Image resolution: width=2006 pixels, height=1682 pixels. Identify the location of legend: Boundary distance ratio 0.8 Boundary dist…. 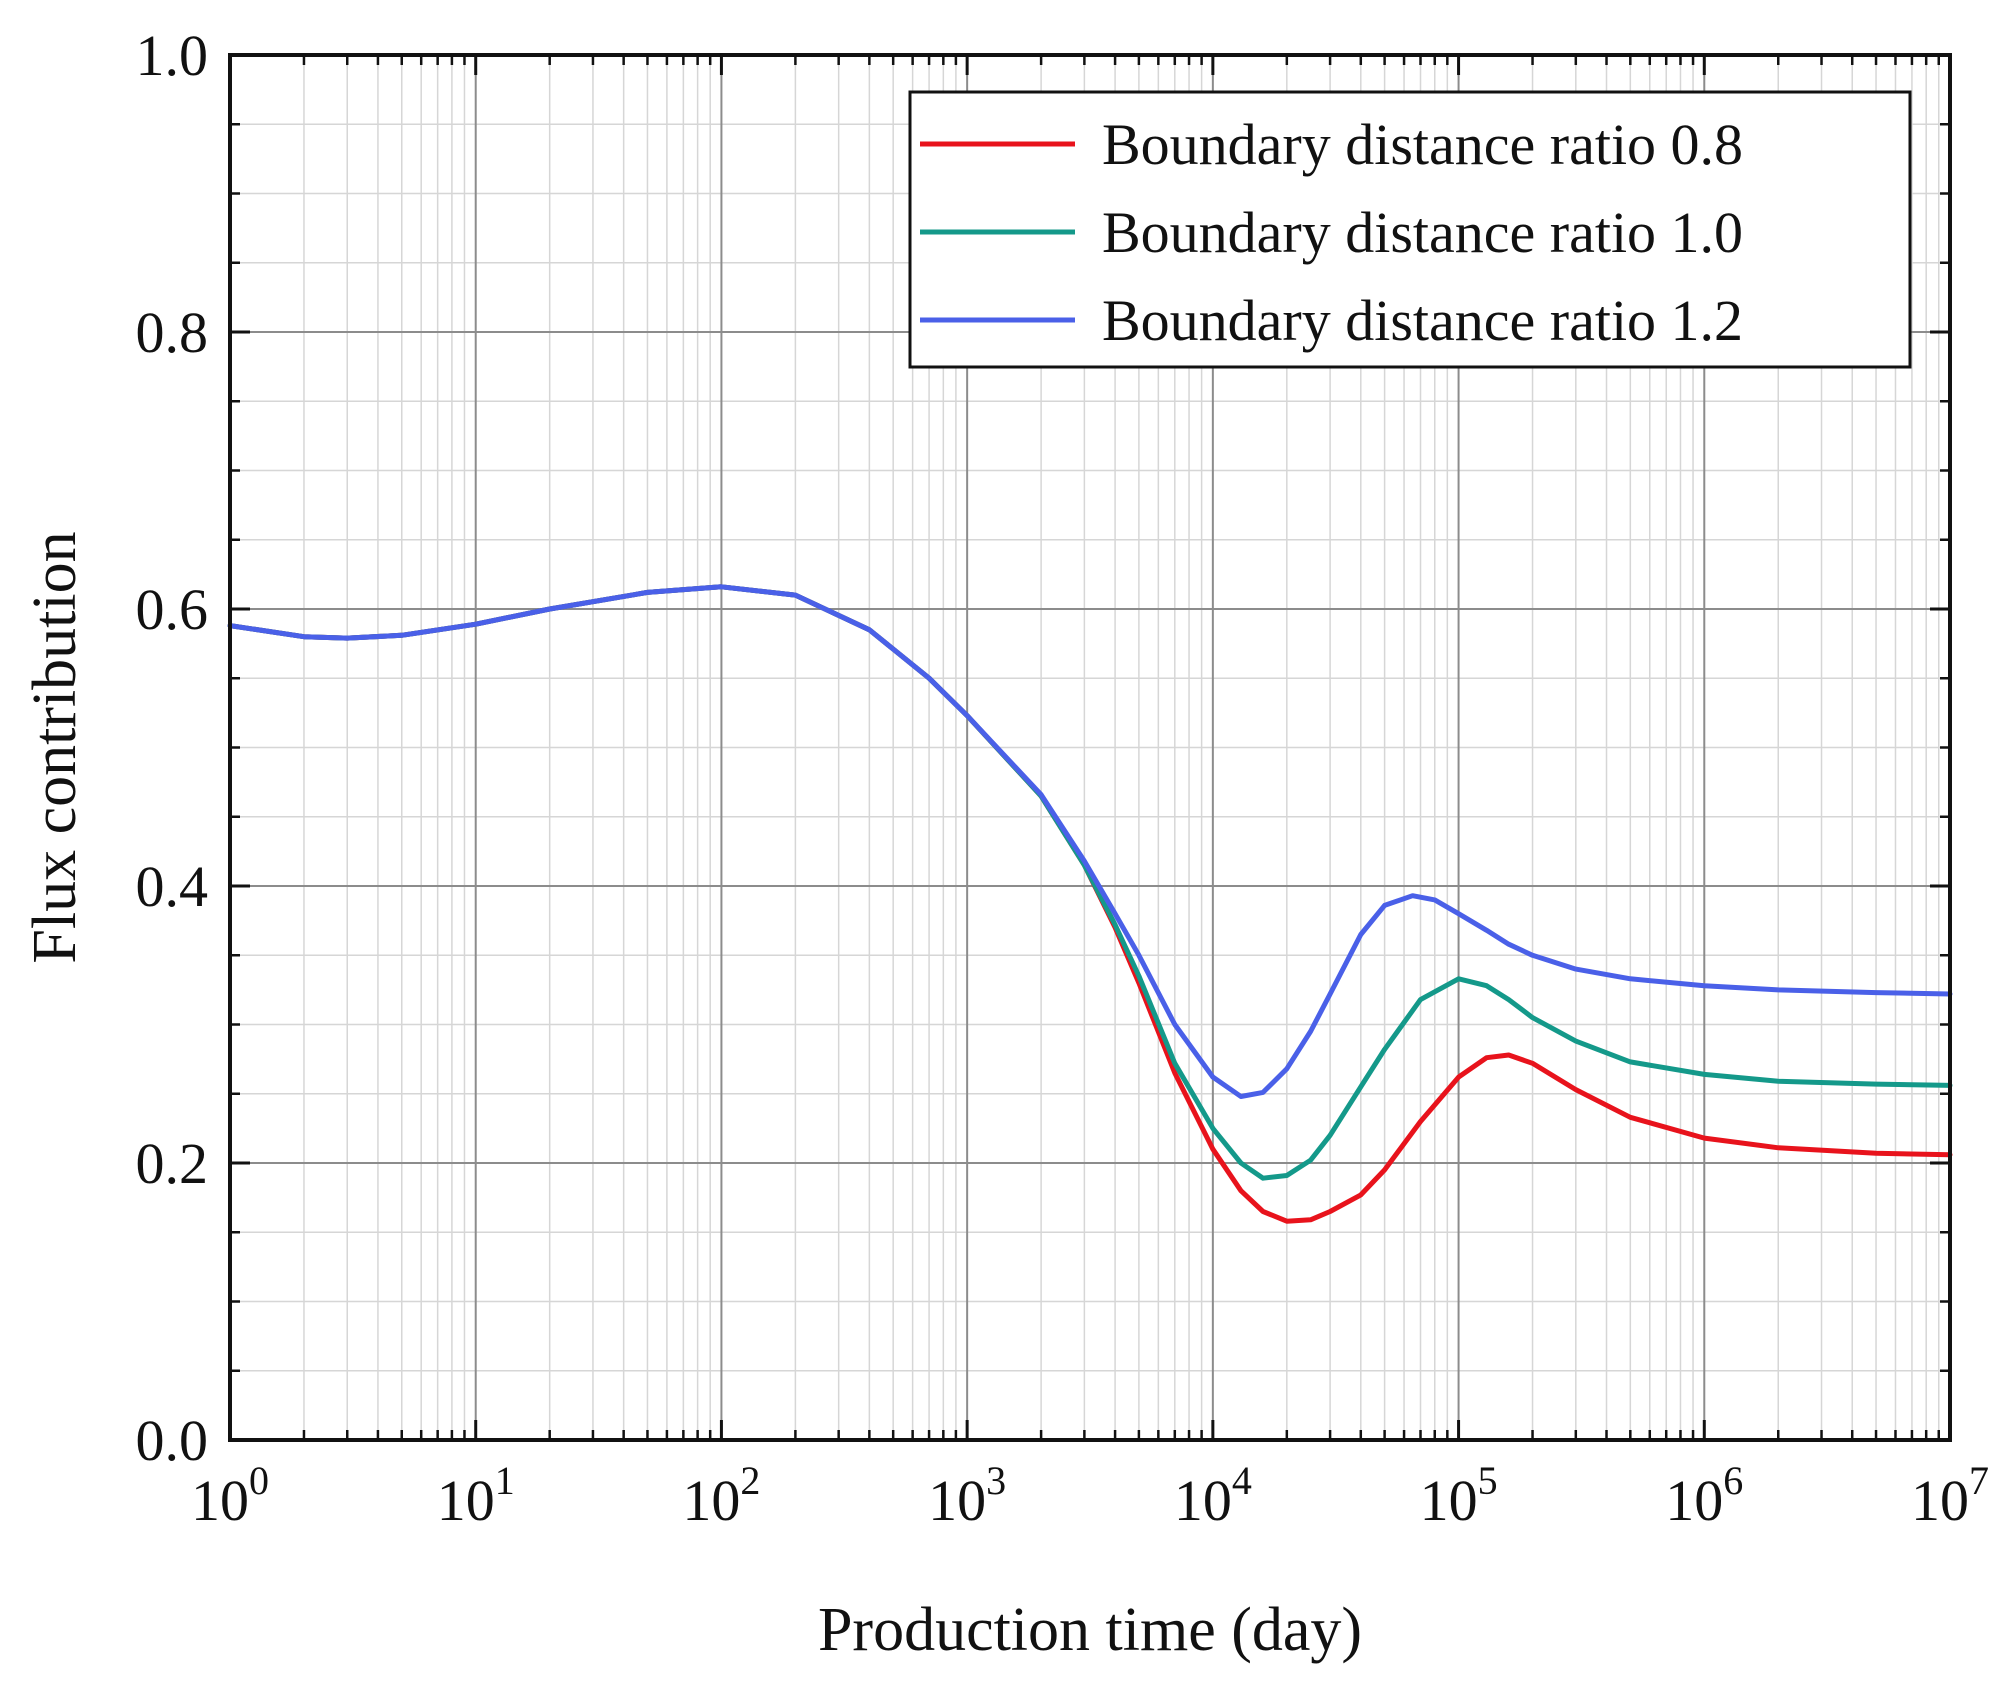
(1410, 229).